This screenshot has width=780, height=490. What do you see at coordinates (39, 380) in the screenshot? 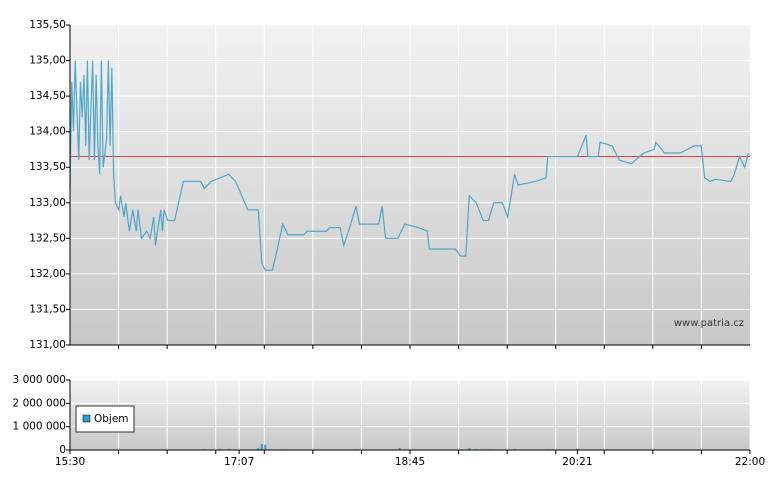
I see `y-tick-label: 3 000 000` at bounding box center [39, 380].